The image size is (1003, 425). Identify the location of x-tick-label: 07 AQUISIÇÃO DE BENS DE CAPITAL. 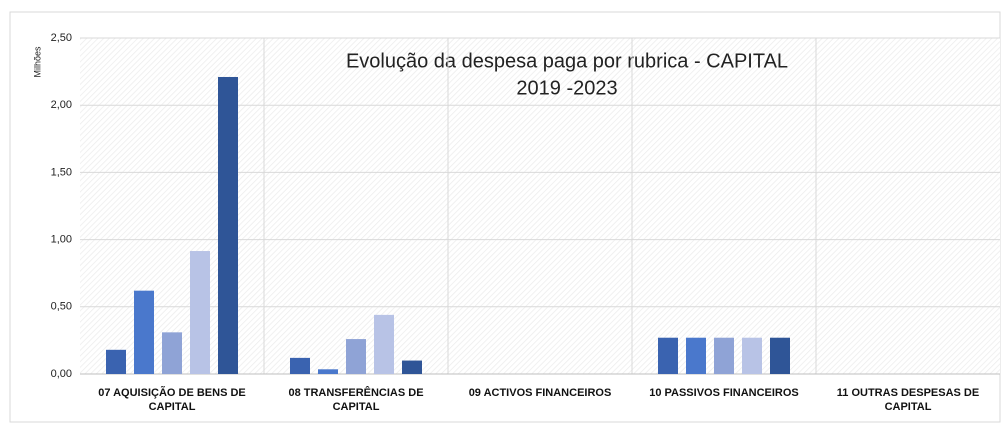
(172, 400).